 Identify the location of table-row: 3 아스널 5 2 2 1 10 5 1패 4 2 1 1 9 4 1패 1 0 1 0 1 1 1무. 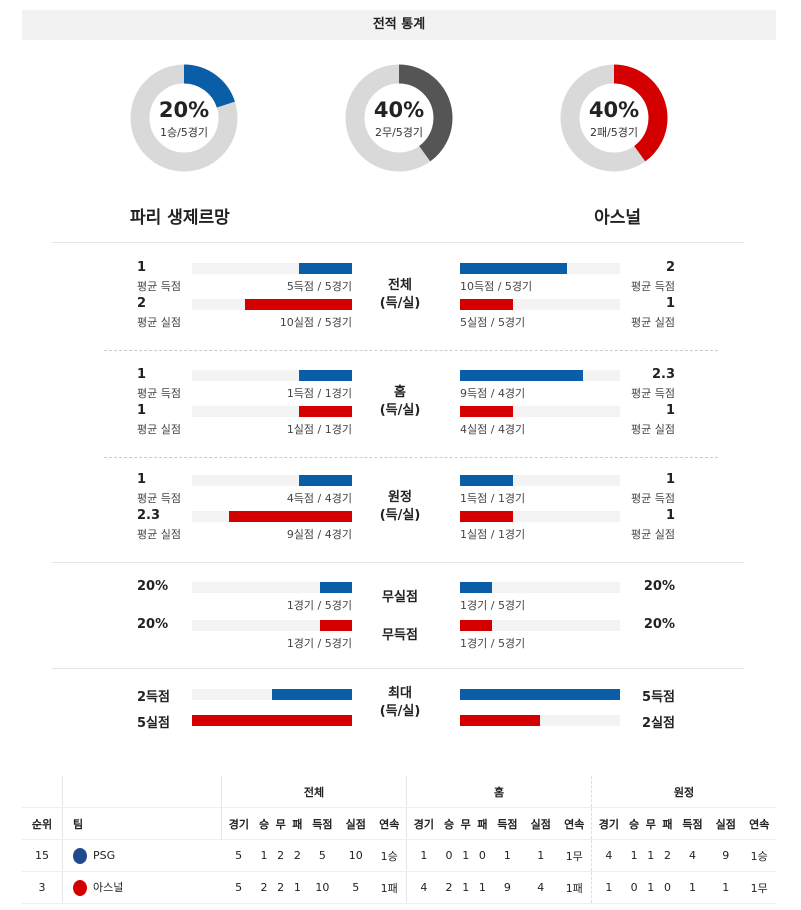
(399, 887).